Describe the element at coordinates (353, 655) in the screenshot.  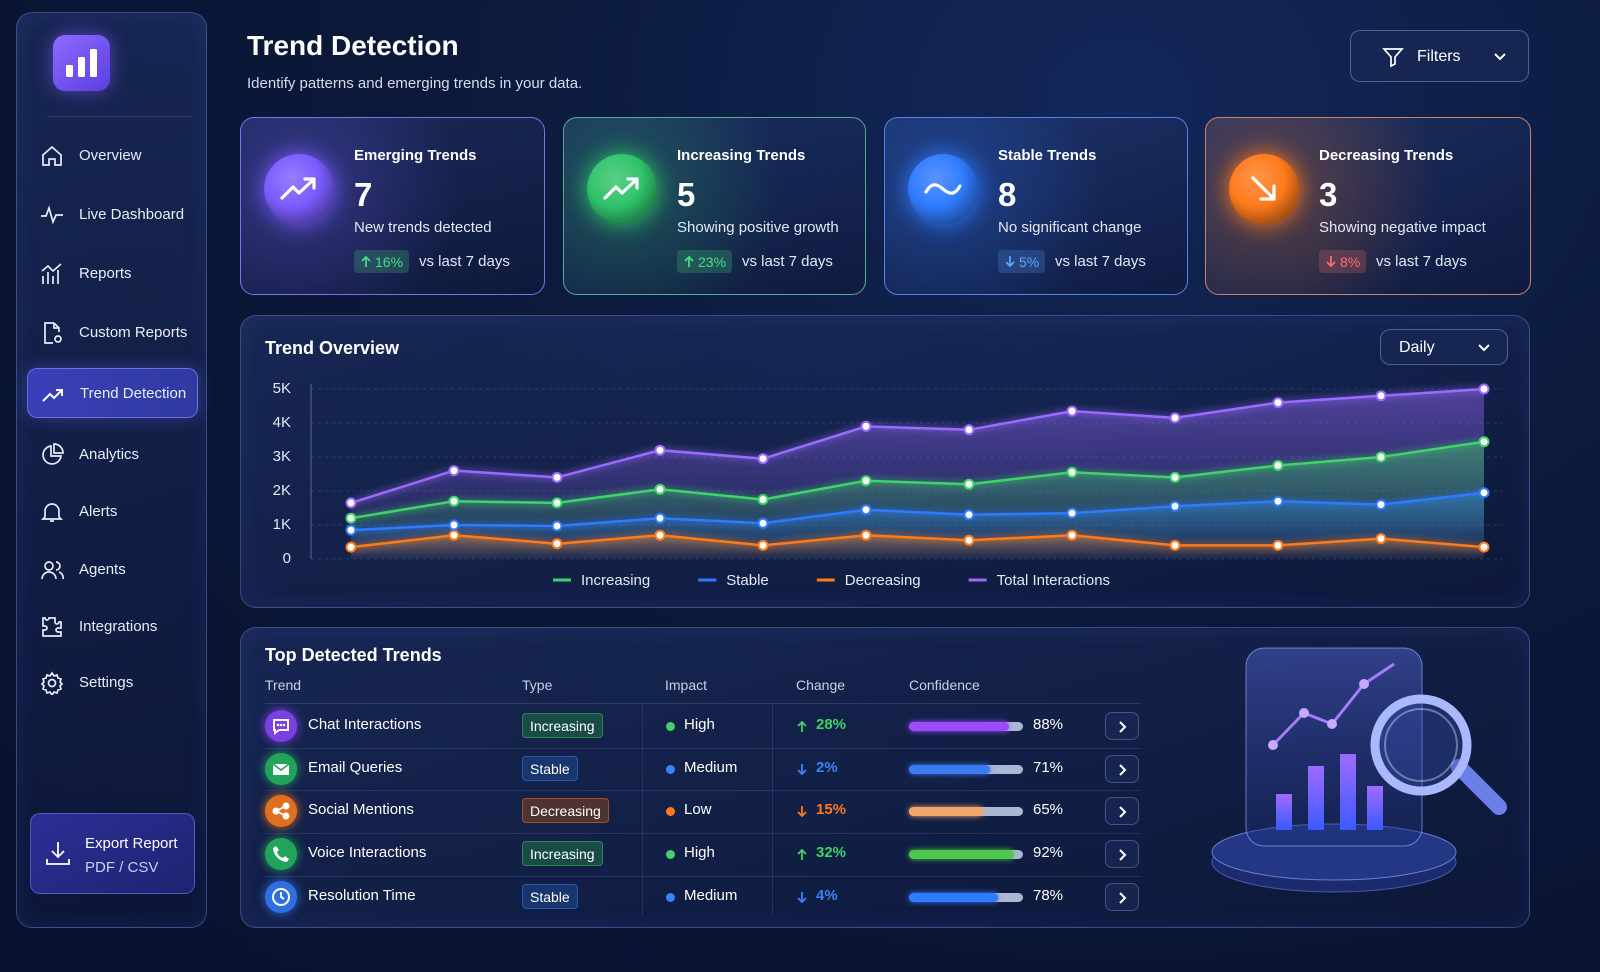
I see `table-title: Top Detected Trends` at that location.